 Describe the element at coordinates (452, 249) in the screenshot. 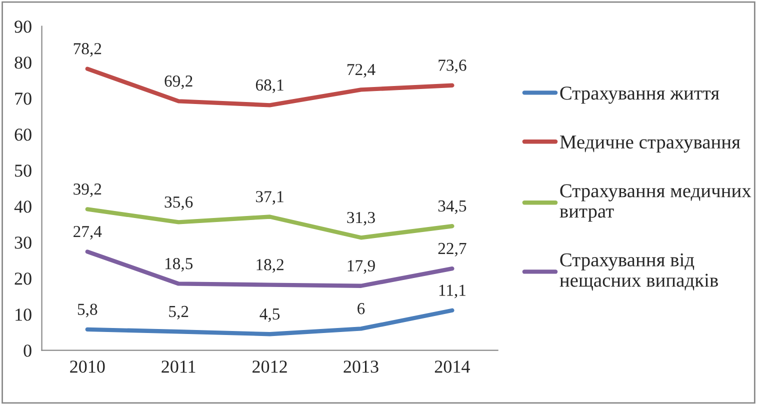

I see `data-label: 22,7` at that location.